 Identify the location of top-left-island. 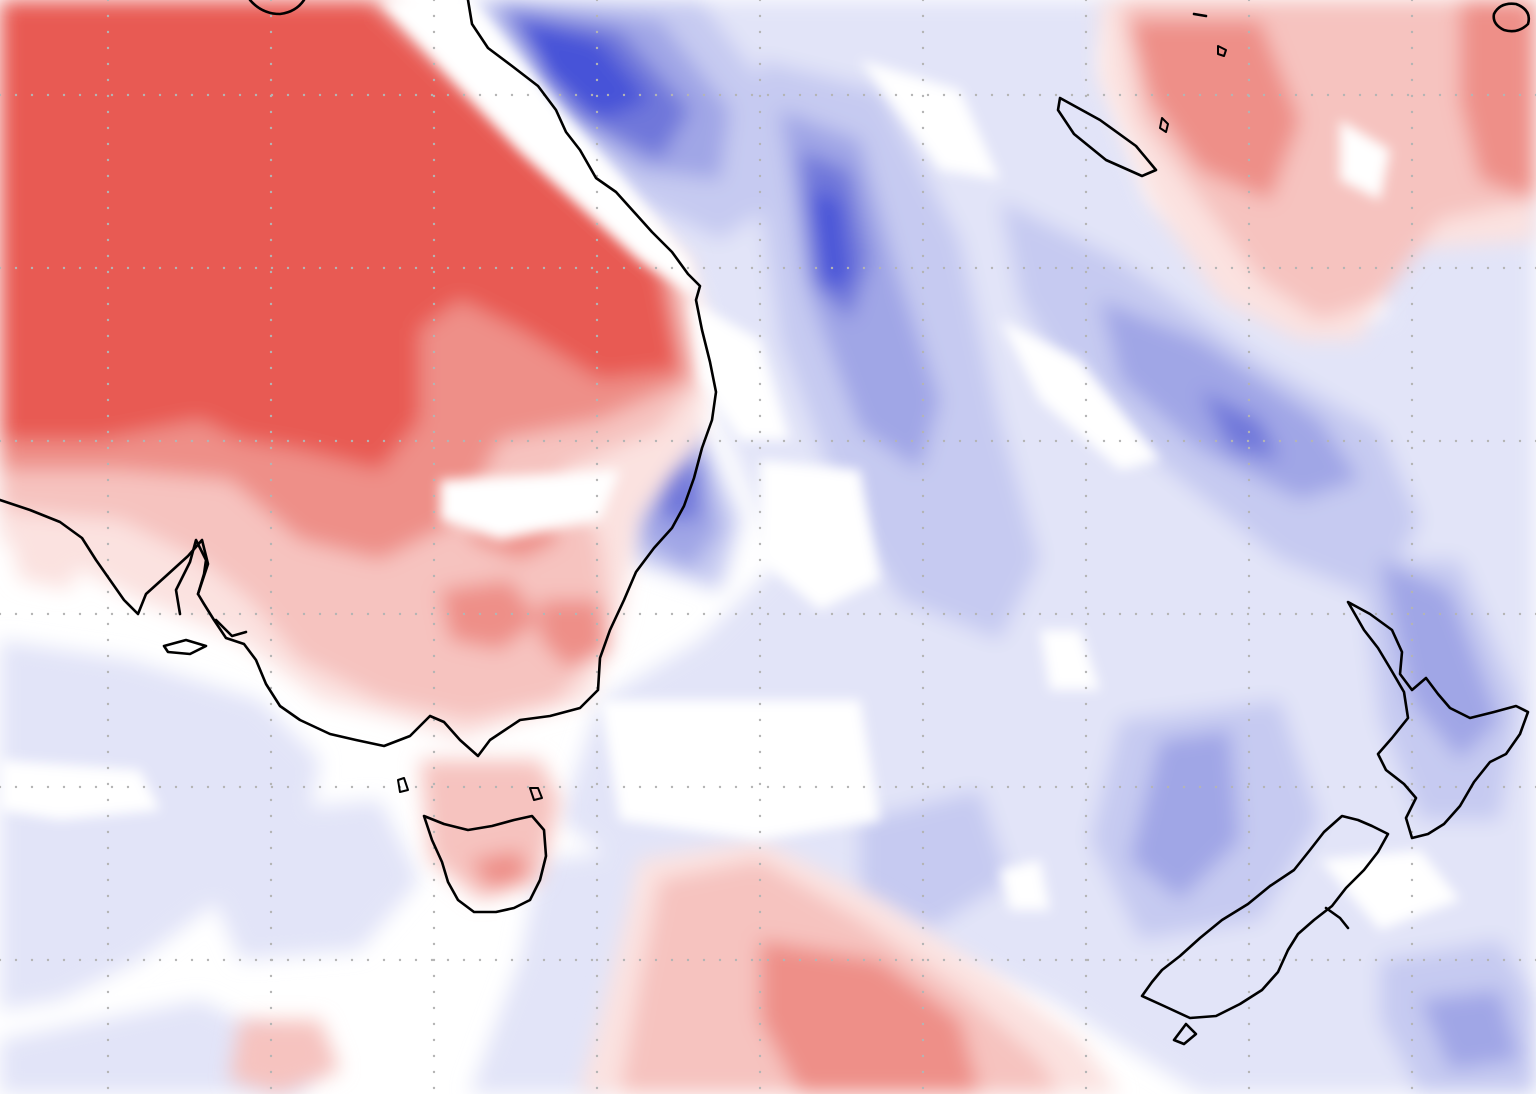
(277, 8).